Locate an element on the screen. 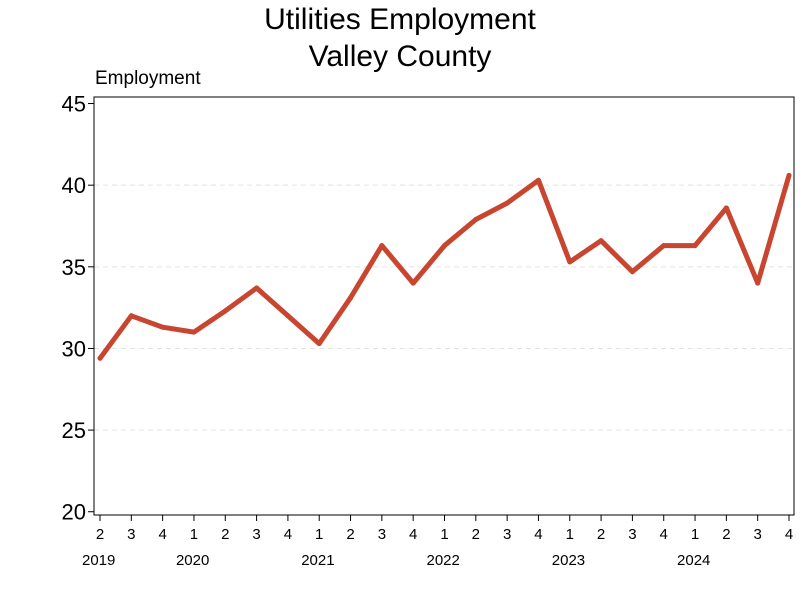  y-tick-label: 45 is located at coordinates (74, 104).